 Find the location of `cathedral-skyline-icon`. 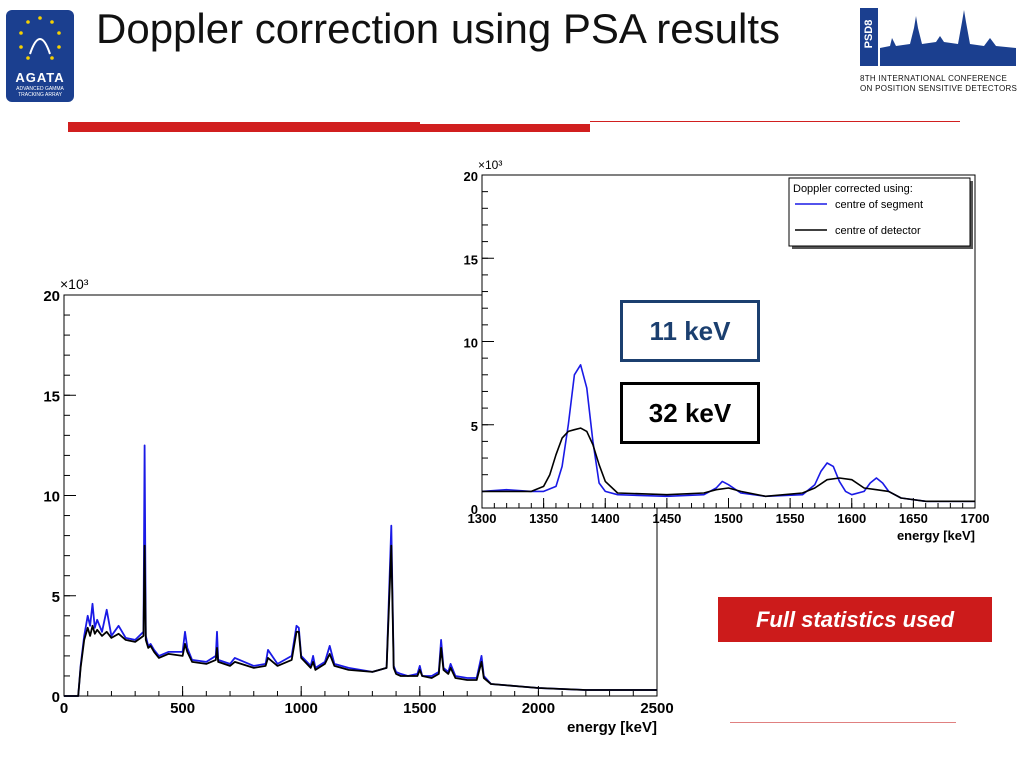

cathedral-skyline-icon is located at coordinates (948, 38).